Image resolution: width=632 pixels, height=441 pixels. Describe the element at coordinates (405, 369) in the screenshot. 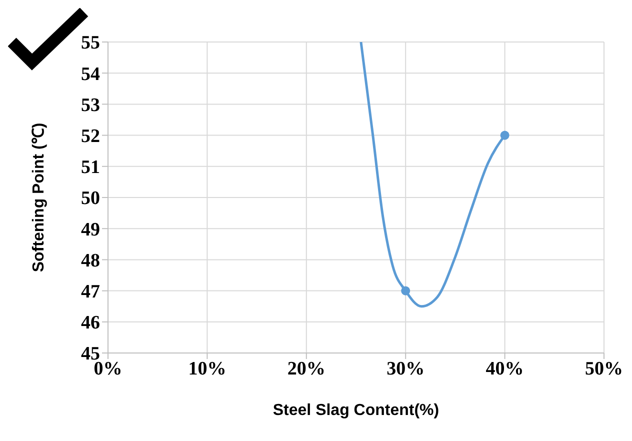

I see `x-tick-label: 30%` at that location.